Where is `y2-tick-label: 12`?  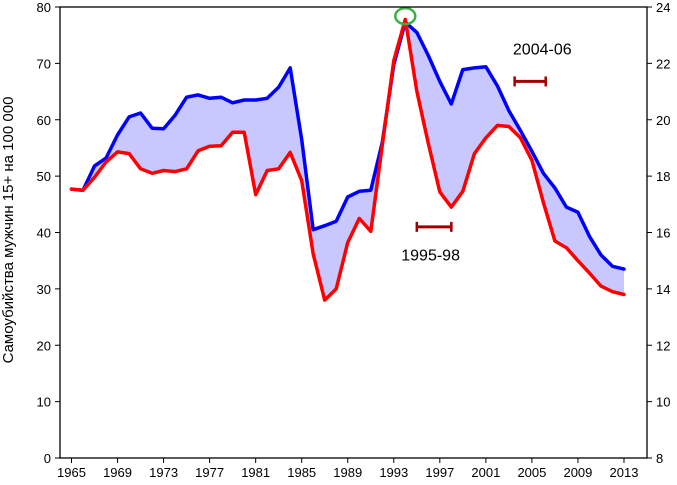
y2-tick-label: 12 is located at coordinates (663, 345).